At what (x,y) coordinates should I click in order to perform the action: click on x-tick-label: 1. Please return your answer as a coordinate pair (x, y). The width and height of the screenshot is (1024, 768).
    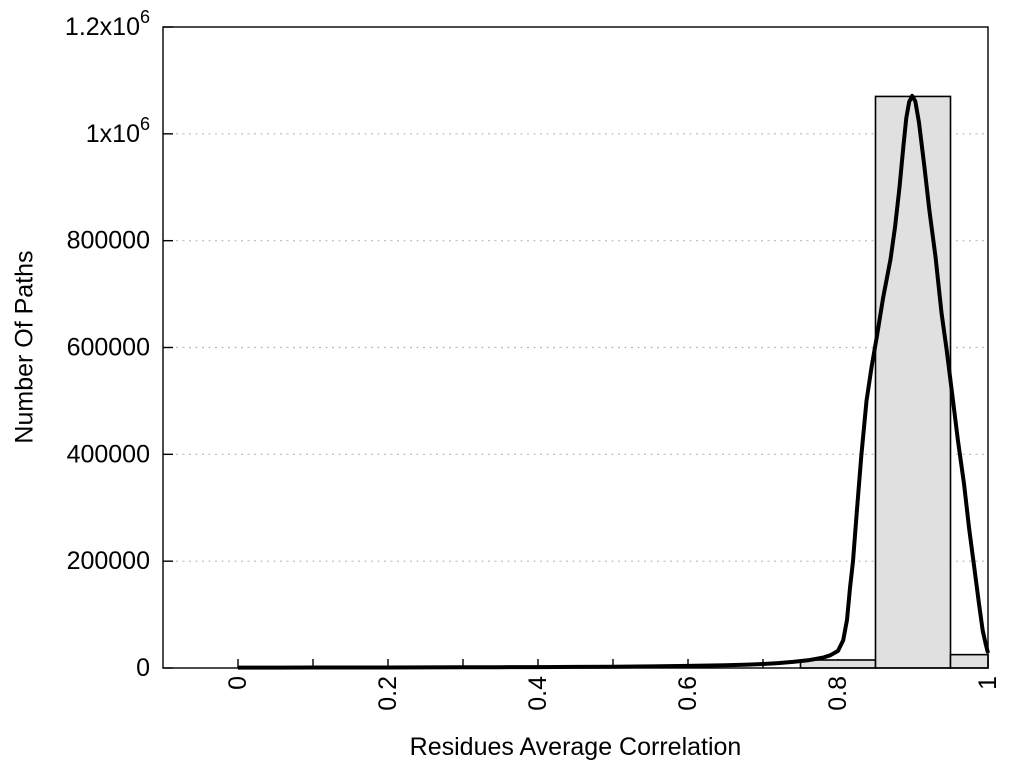
    Looking at the image, I should click on (988, 683).